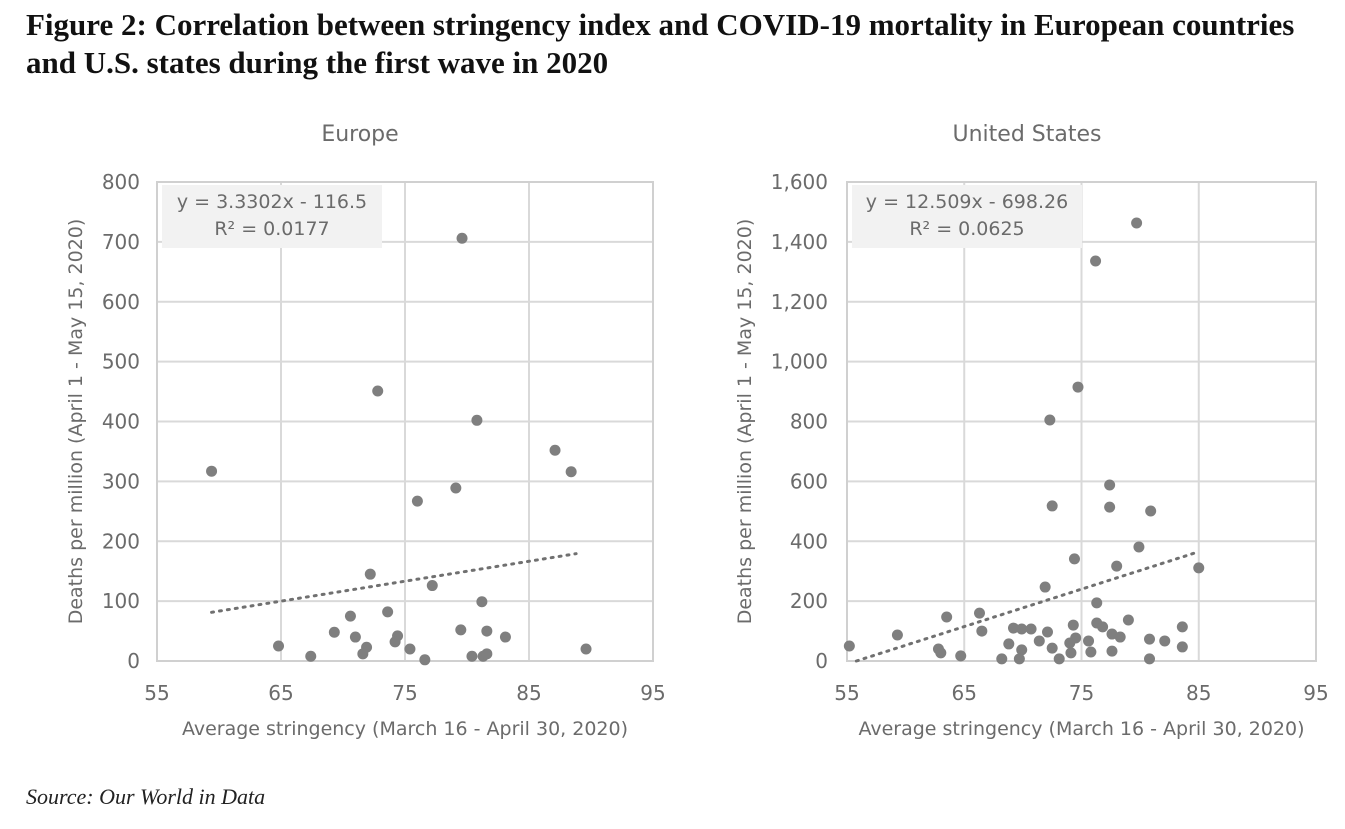 This screenshot has height=829, width=1345. Describe the element at coordinates (133, 661) in the screenshot. I see `europe-y-tick-label: 0` at that location.